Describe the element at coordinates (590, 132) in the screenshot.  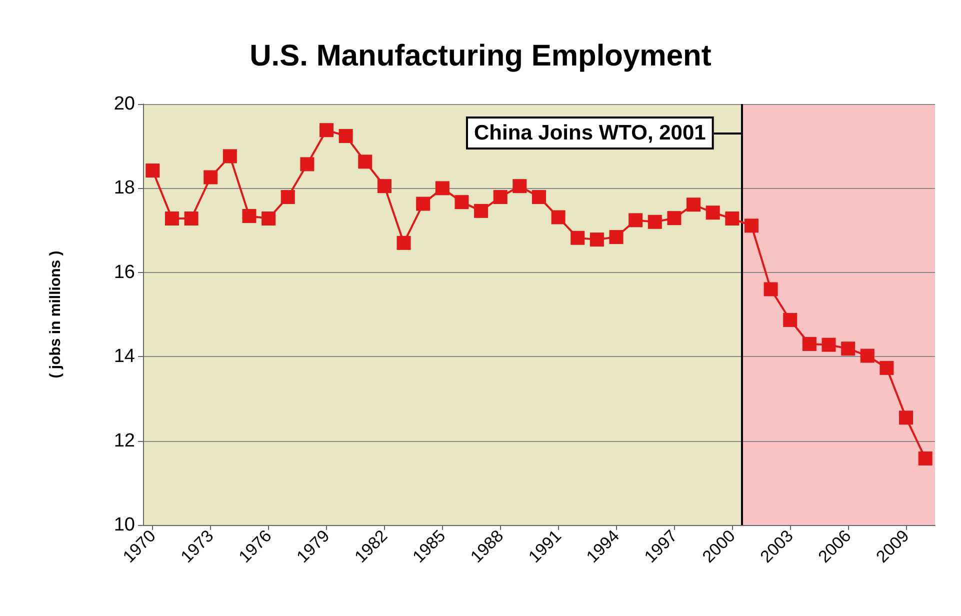
I see `annotation: China Joins WTO, 2001` at that location.